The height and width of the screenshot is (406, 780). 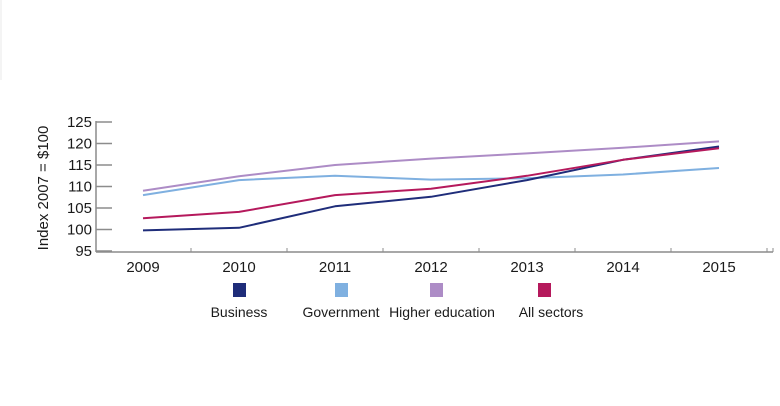 What do you see at coordinates (80, 187) in the screenshot?
I see `y-tick-label: 110` at bounding box center [80, 187].